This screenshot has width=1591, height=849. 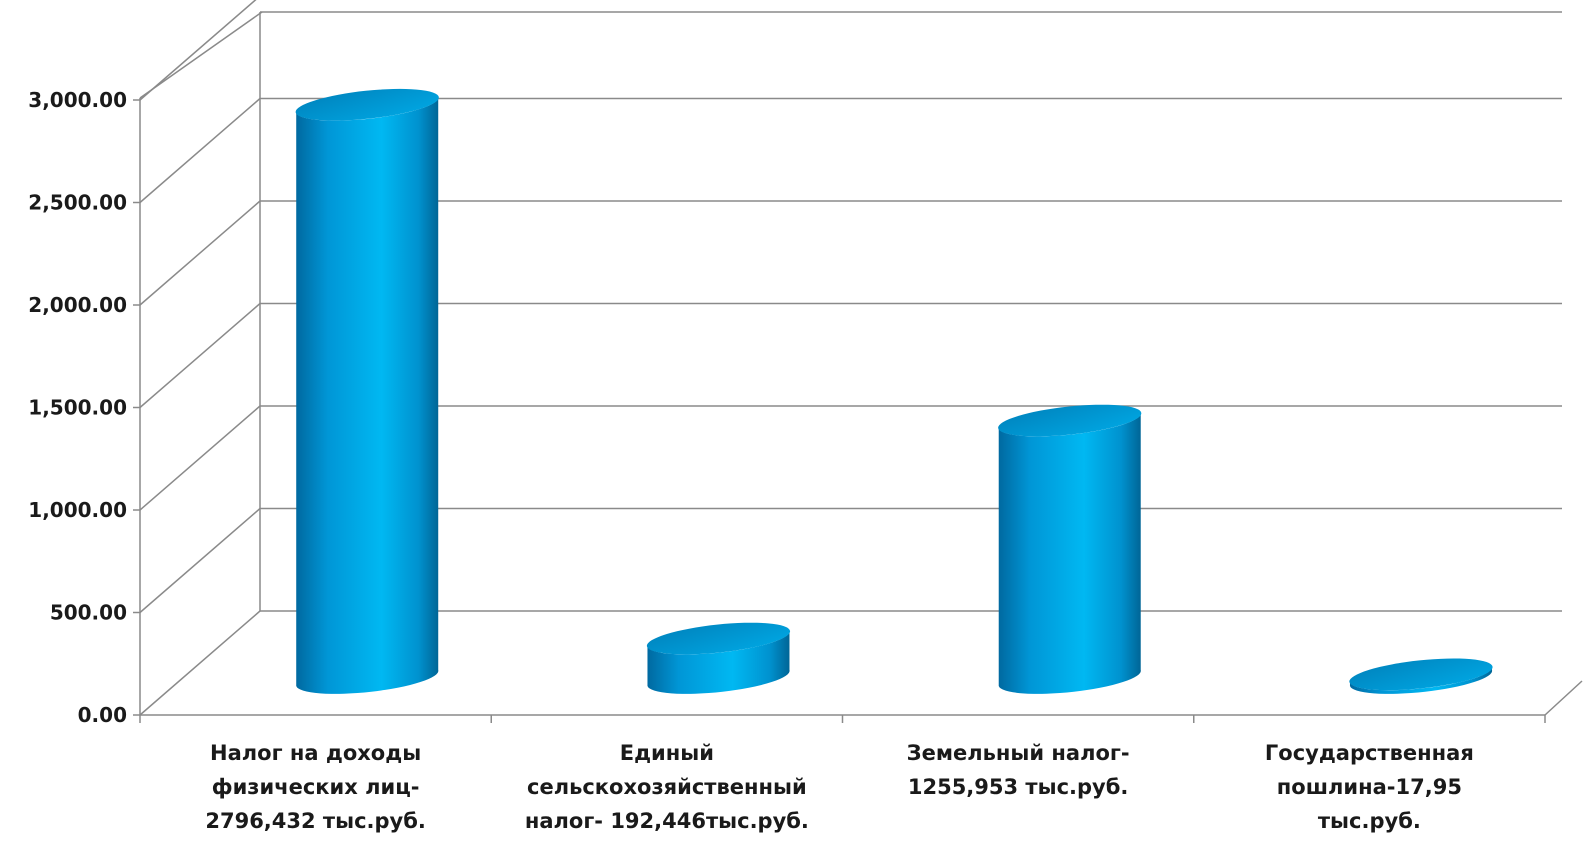 I want to click on top-side-edge, so click(x=201, y=55).